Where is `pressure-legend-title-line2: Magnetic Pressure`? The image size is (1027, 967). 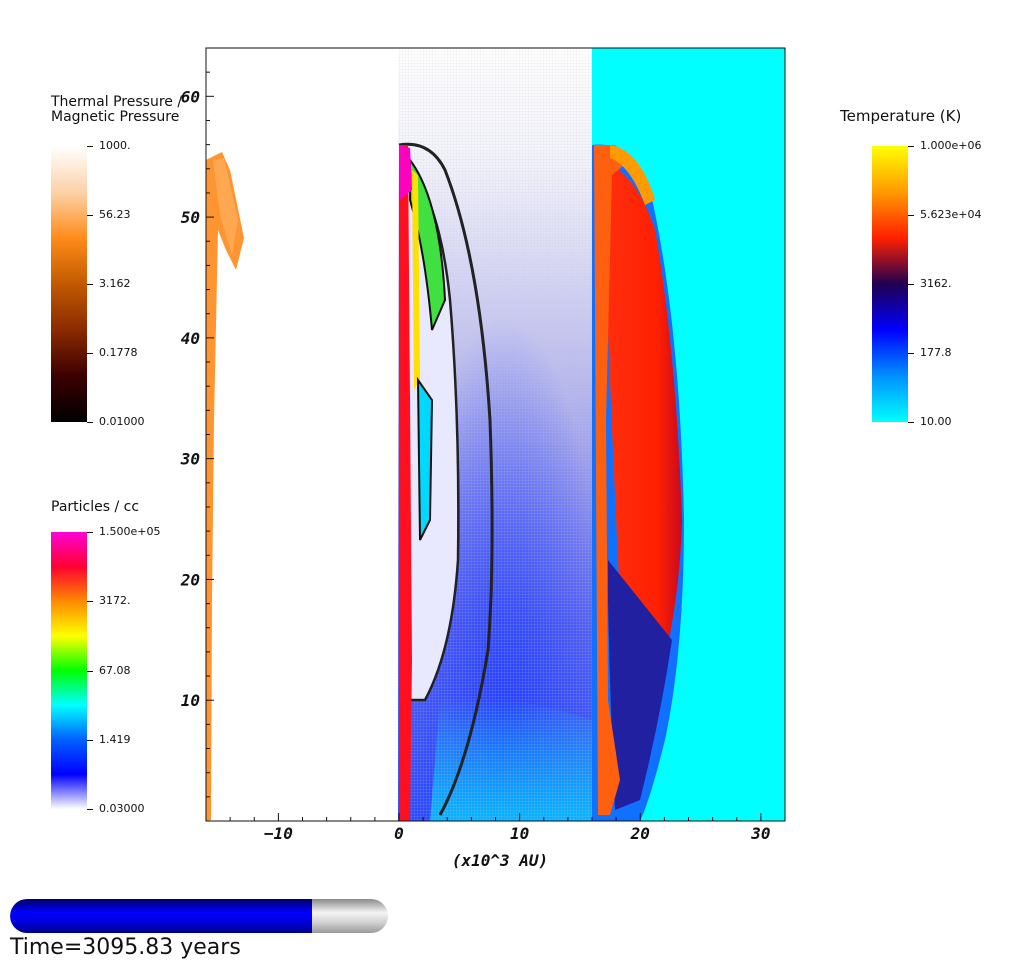 pressure-legend-title-line2: Magnetic Pressure is located at coordinates (115, 117).